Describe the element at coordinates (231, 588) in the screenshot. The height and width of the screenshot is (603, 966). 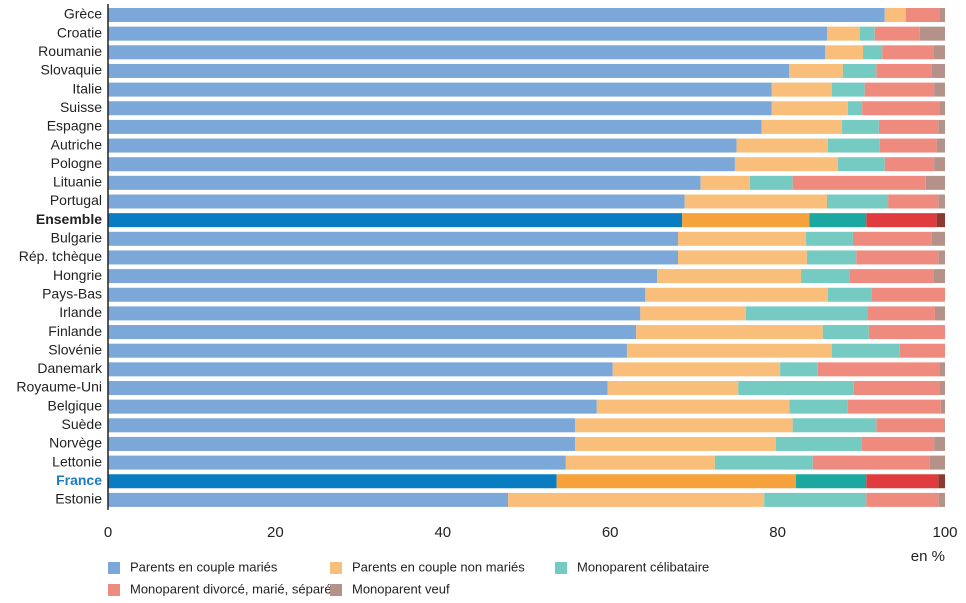
I see `legend-label: Monoparent divorcé, marié, séparé` at that location.